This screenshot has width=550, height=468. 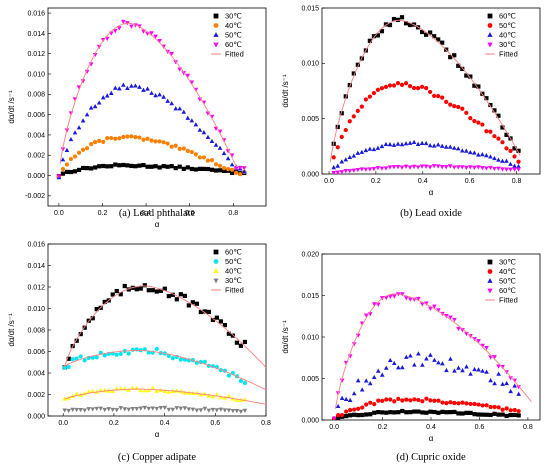 I want to click on y-tick-label: 0.006, so click(x=36, y=352).